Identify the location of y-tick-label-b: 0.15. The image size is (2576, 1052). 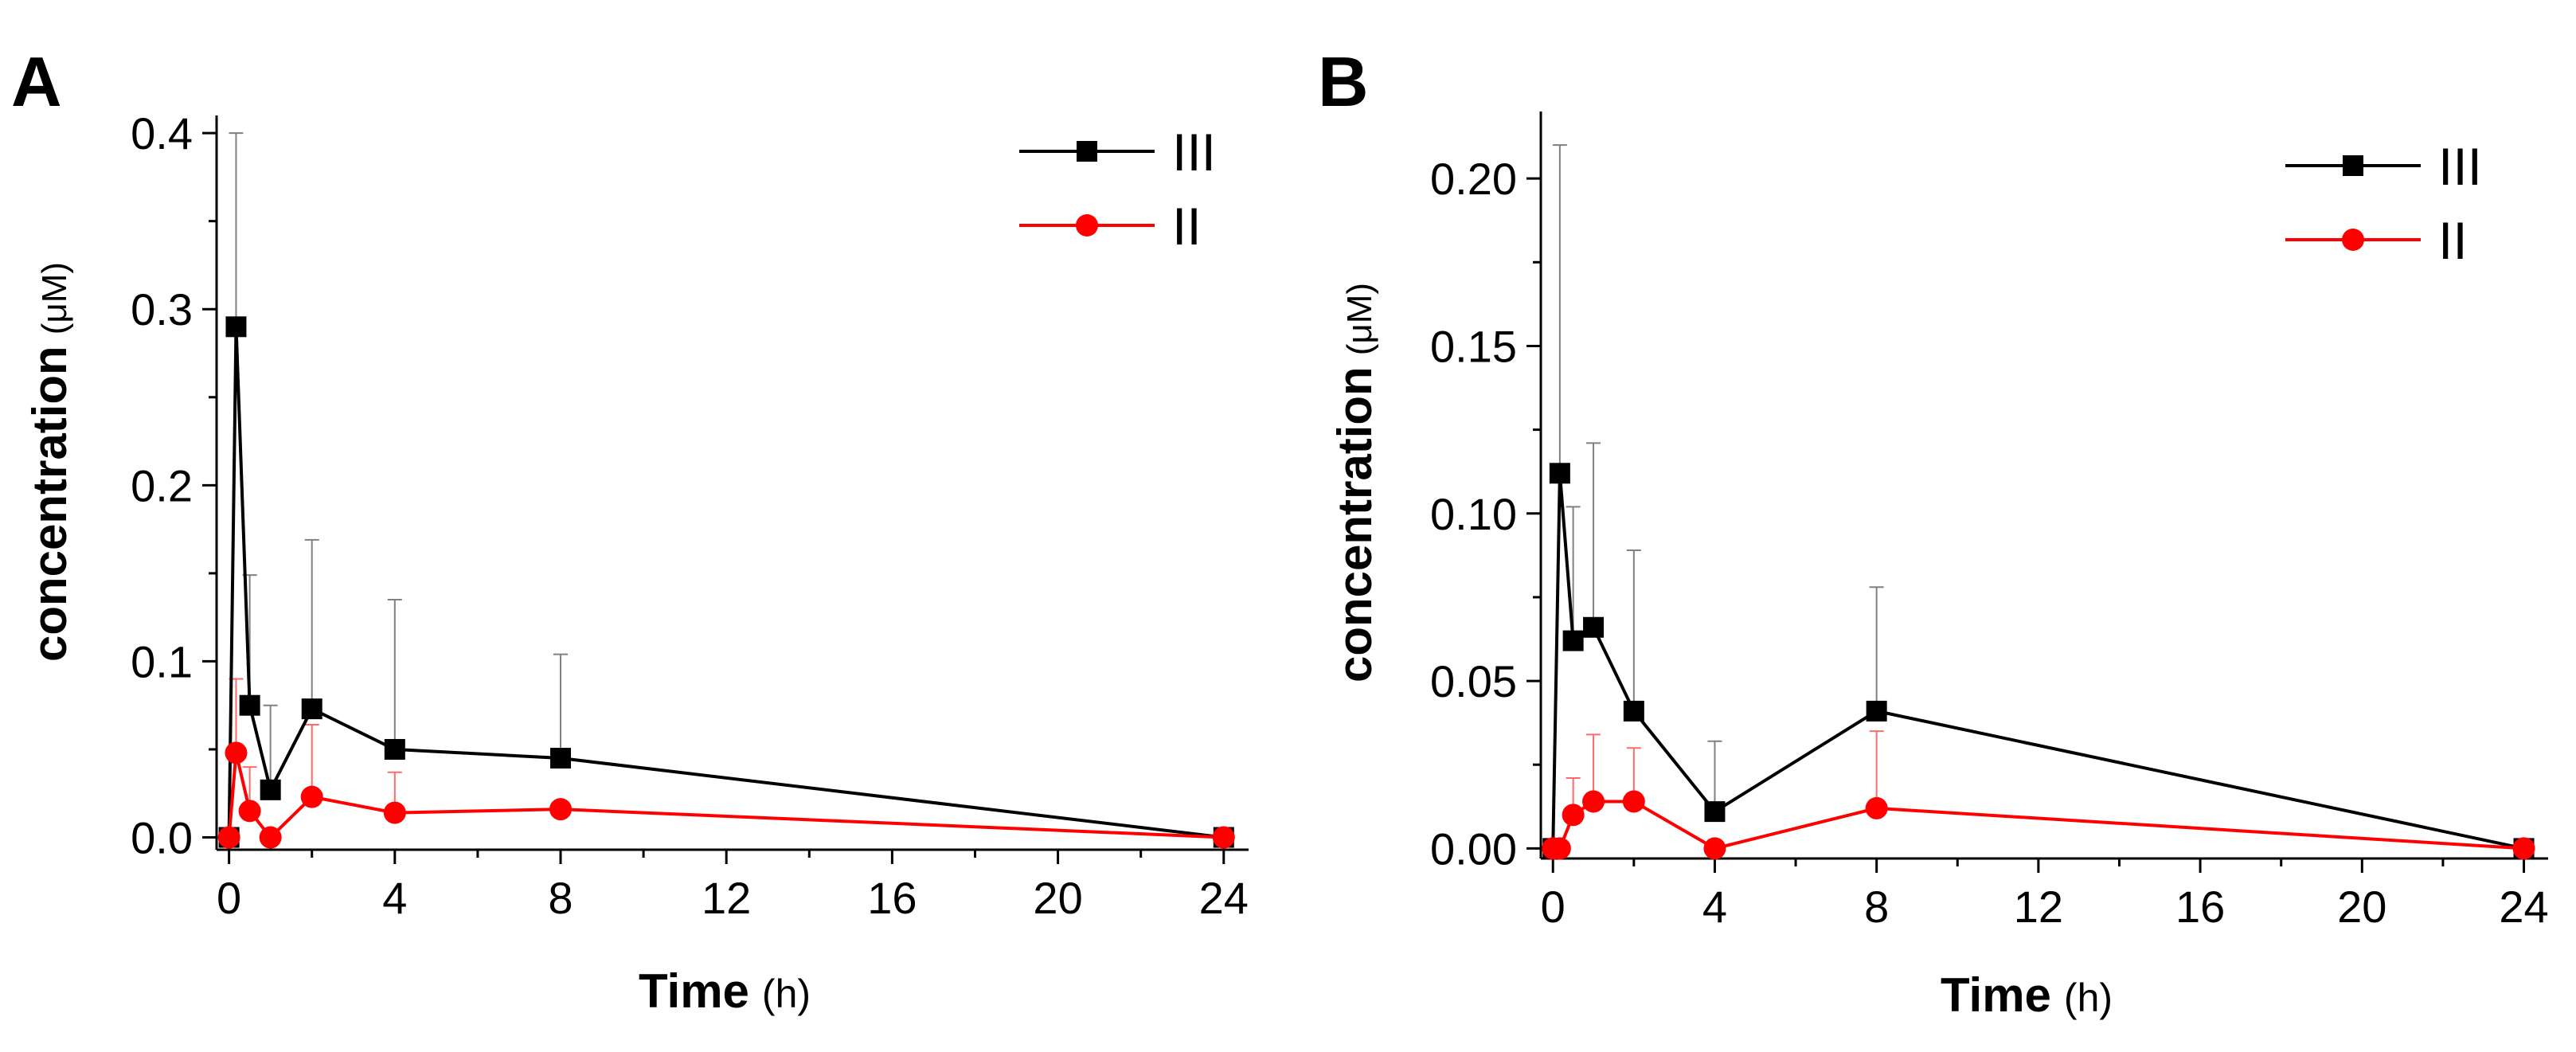
(1473, 346).